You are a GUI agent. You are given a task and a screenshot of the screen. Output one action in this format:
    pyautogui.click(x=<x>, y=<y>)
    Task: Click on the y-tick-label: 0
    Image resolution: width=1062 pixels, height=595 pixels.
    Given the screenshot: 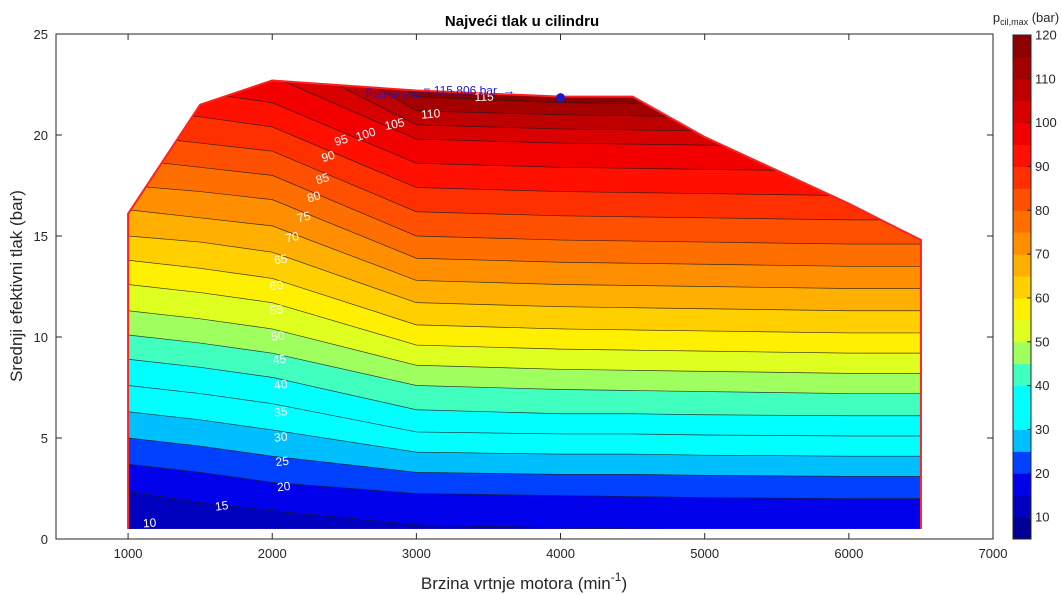 What is the action you would take?
    pyautogui.click(x=44, y=539)
    